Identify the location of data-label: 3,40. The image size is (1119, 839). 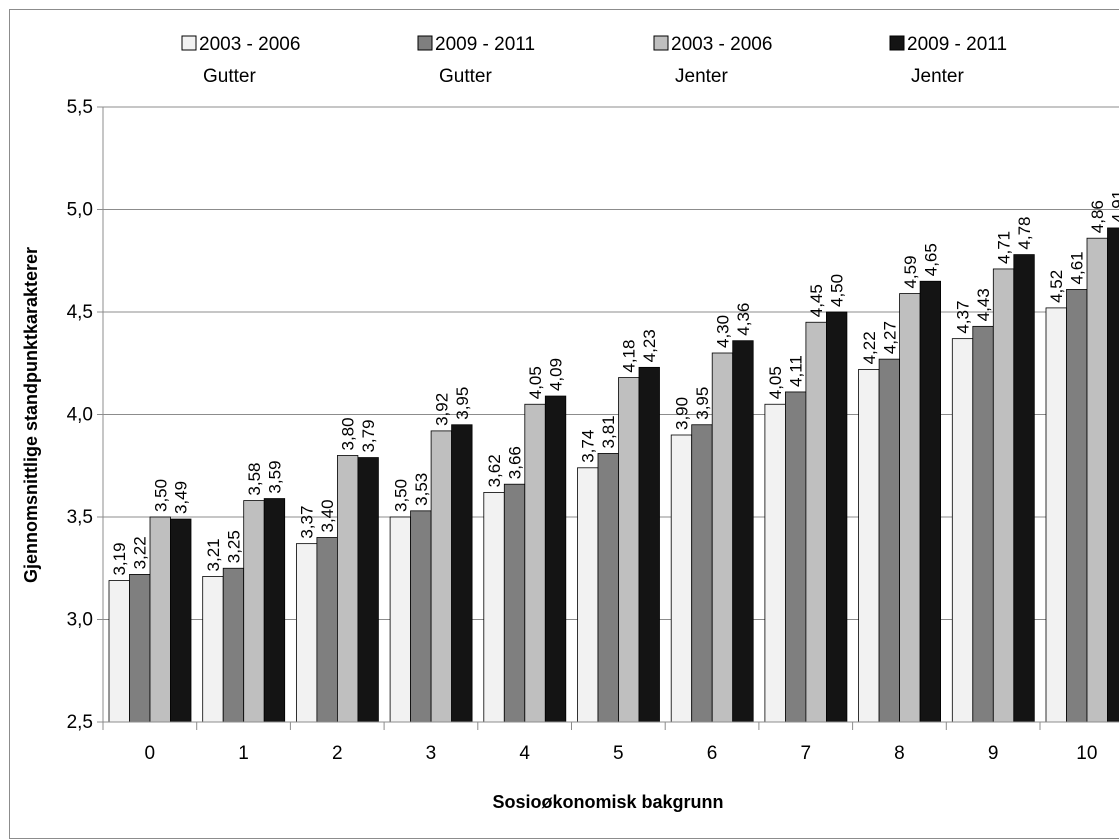
(327, 515).